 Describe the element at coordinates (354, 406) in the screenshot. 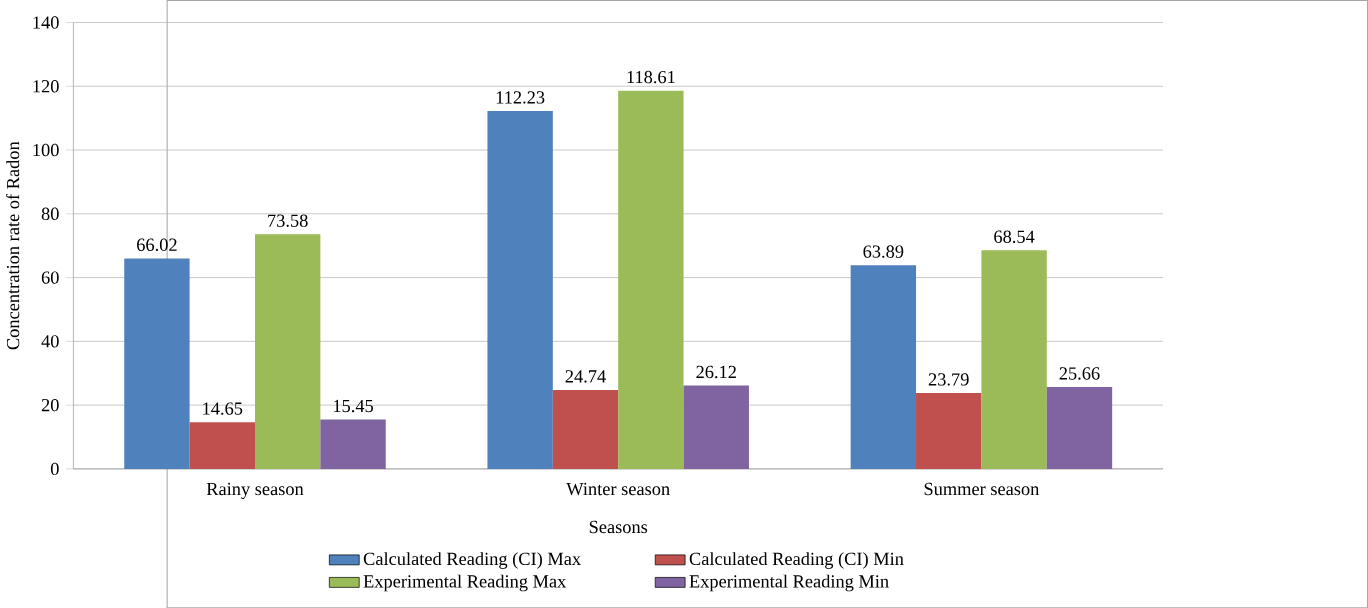

I see `data-label: 15.45` at that location.